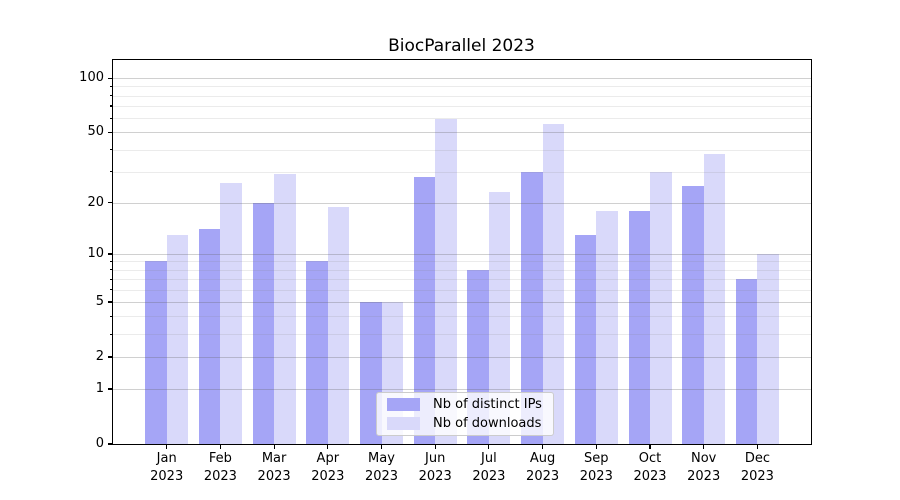  What do you see at coordinates (543, 446) in the screenshot?
I see `x-tick-aug` at bounding box center [543, 446].